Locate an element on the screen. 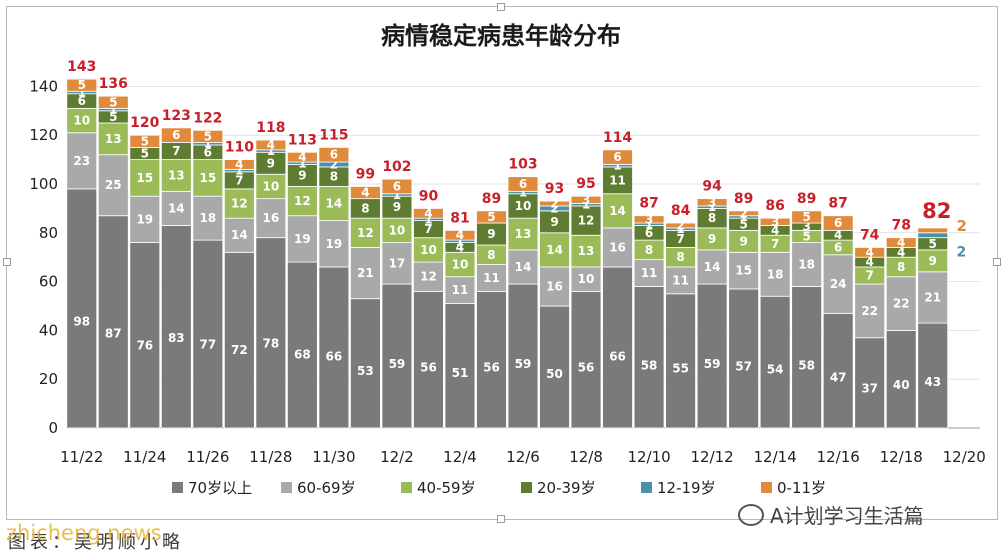  segment-label: 3 is located at coordinates (649, 219).